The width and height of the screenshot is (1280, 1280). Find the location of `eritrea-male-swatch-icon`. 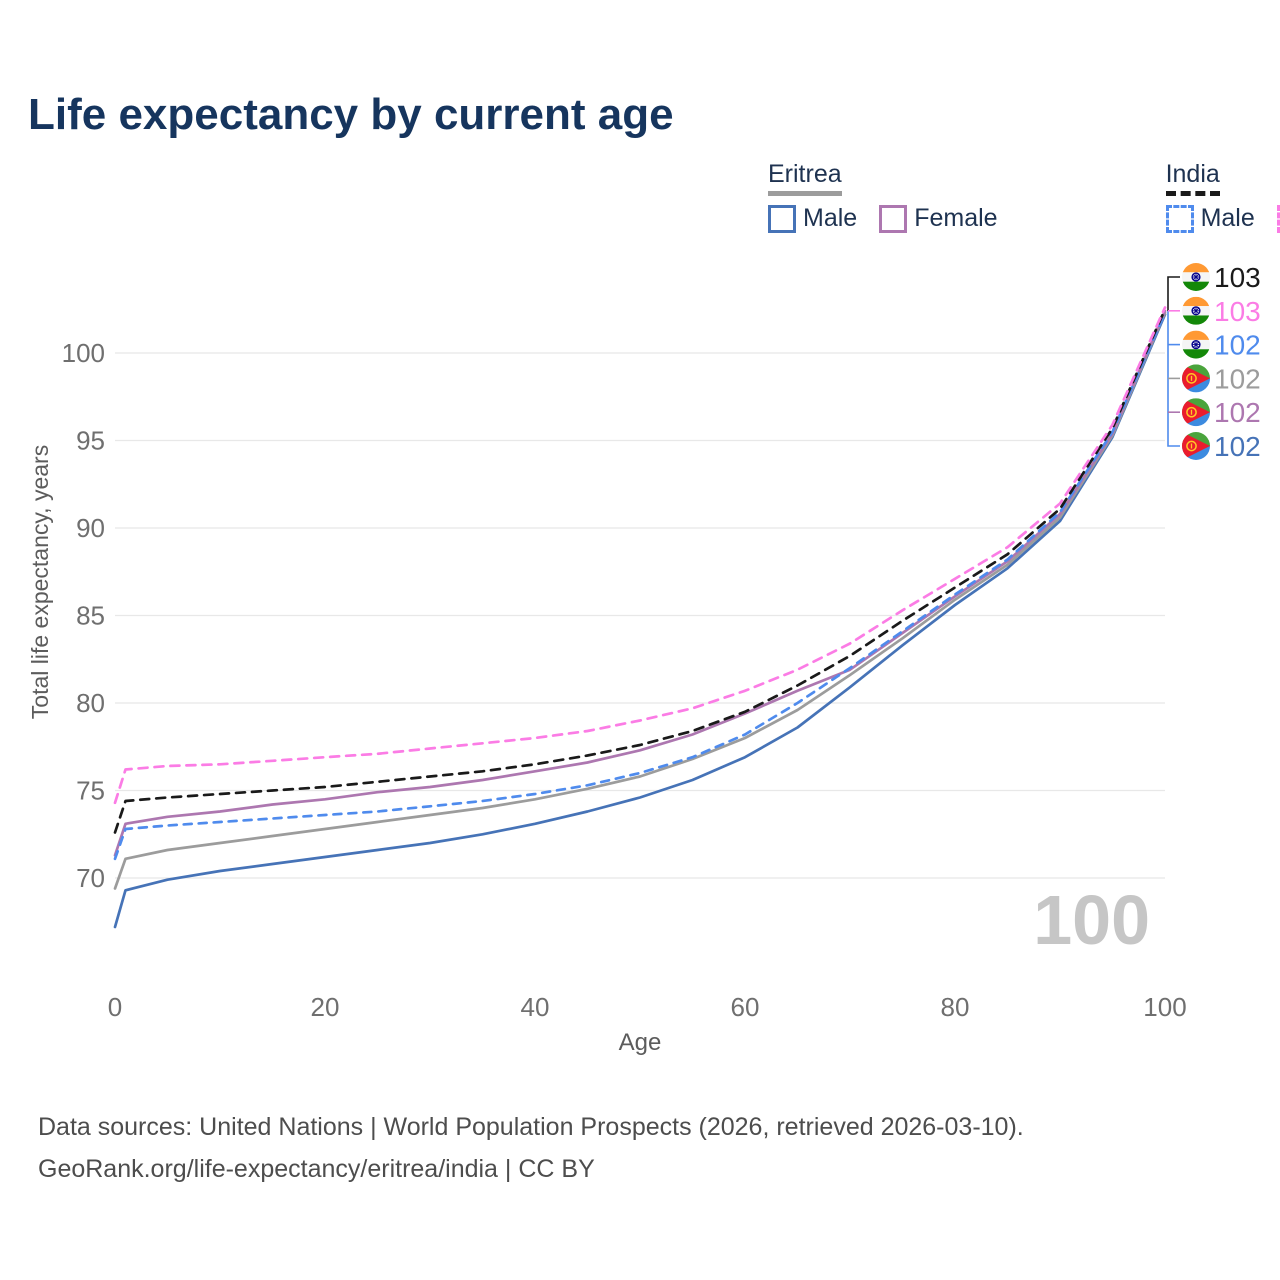

eritrea-male-swatch-icon is located at coordinates (782, 218).